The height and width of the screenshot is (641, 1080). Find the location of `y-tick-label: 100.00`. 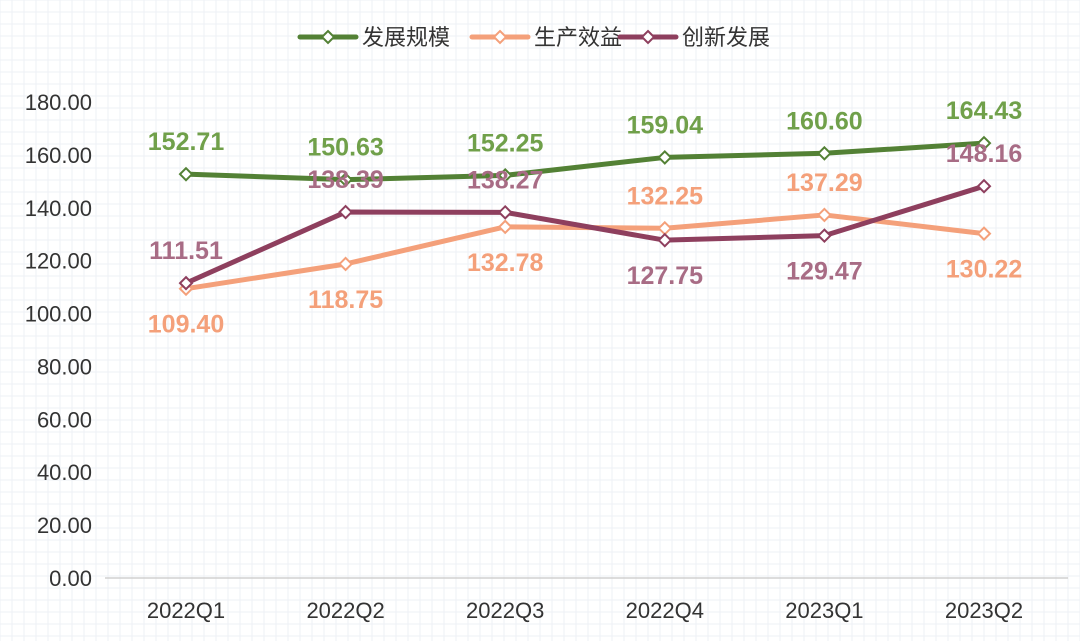

y-tick-label: 100.00 is located at coordinates (58, 314).